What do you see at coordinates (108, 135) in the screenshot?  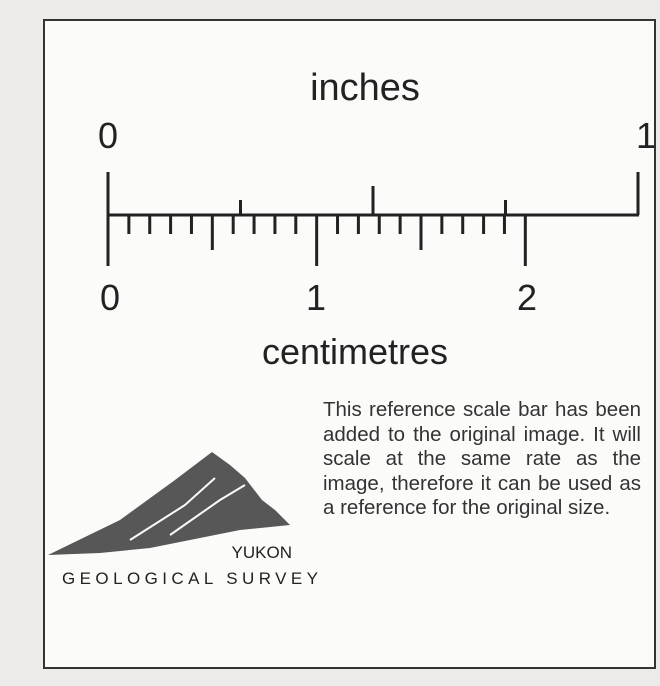 I see `top-label: 0` at bounding box center [108, 135].